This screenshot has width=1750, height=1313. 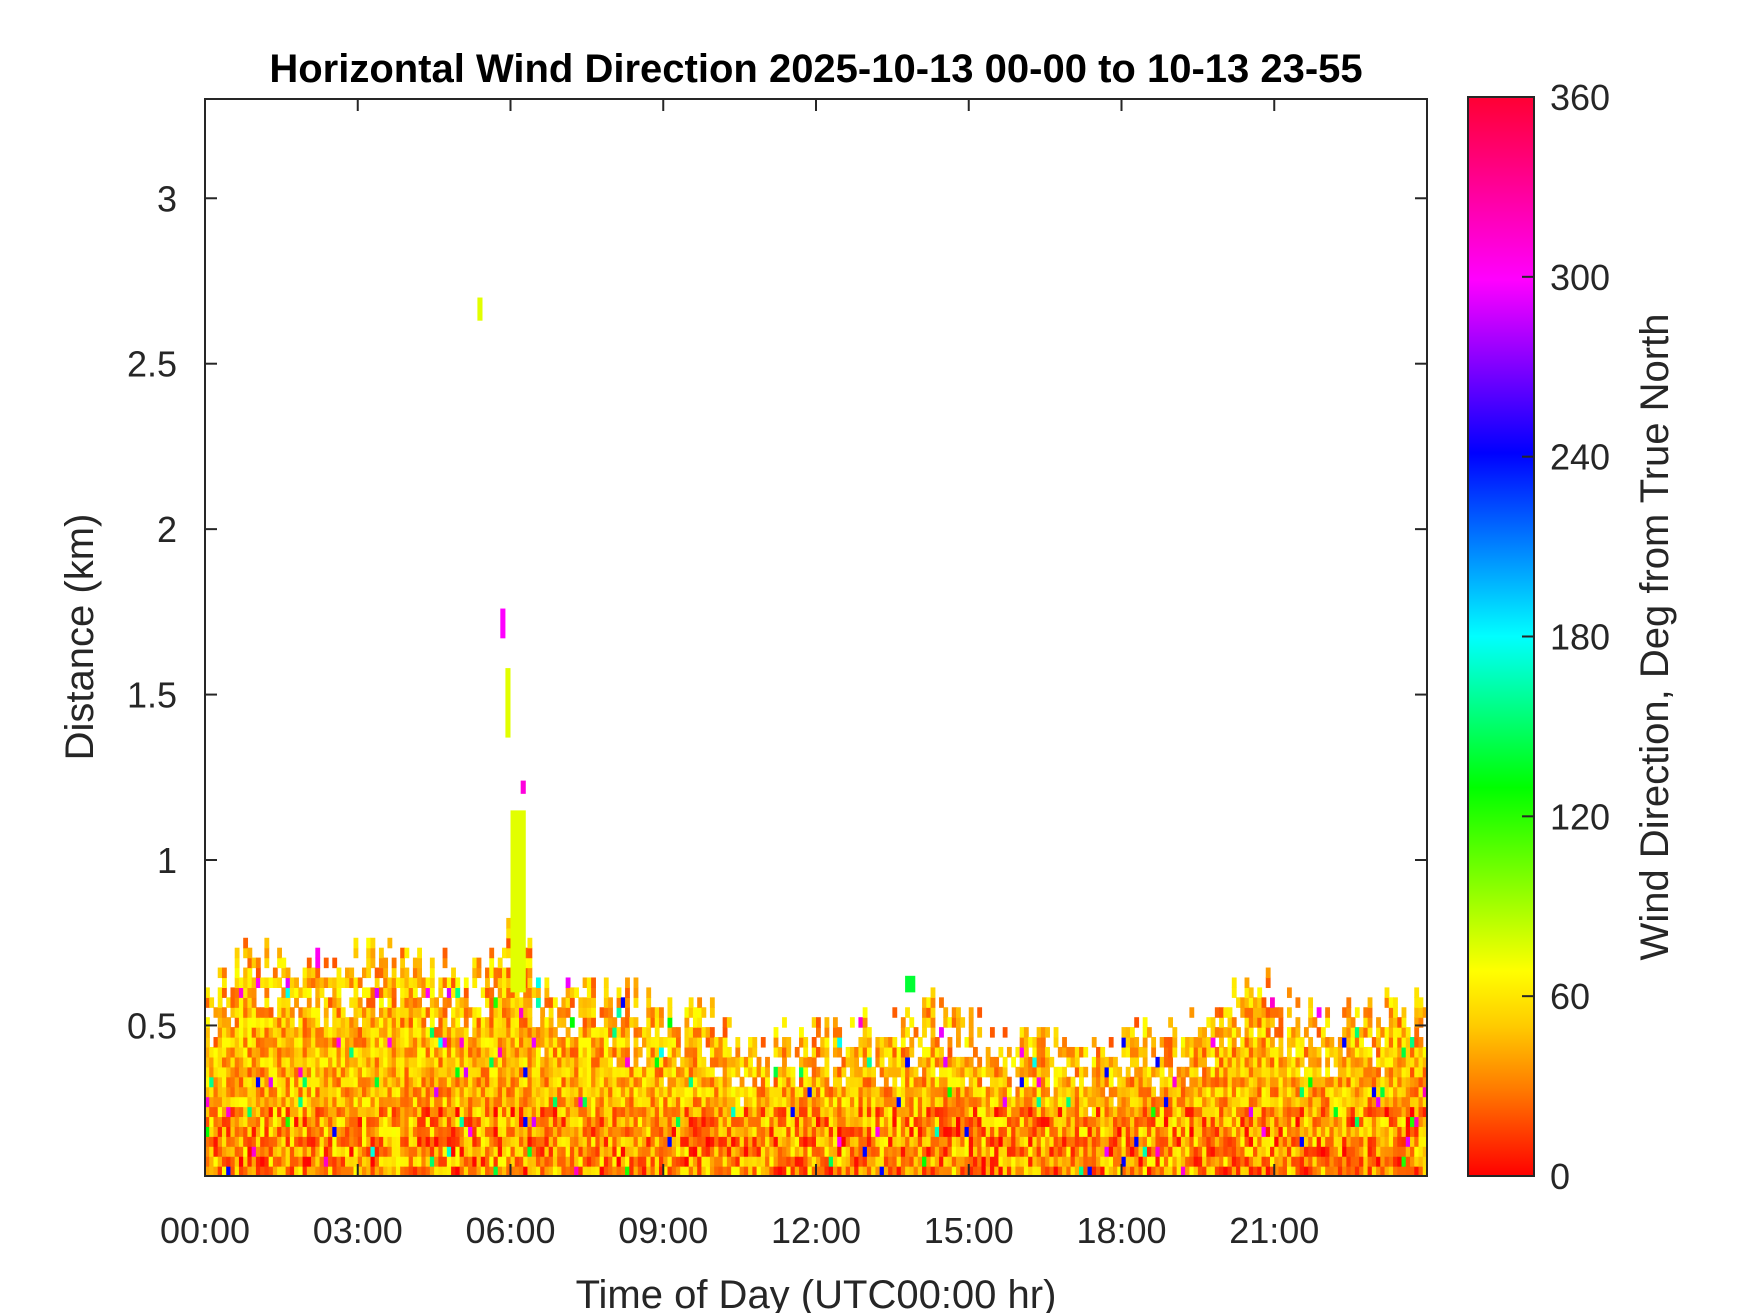 What do you see at coordinates (1580, 457) in the screenshot?
I see `colorbar-tick-label: 240` at bounding box center [1580, 457].